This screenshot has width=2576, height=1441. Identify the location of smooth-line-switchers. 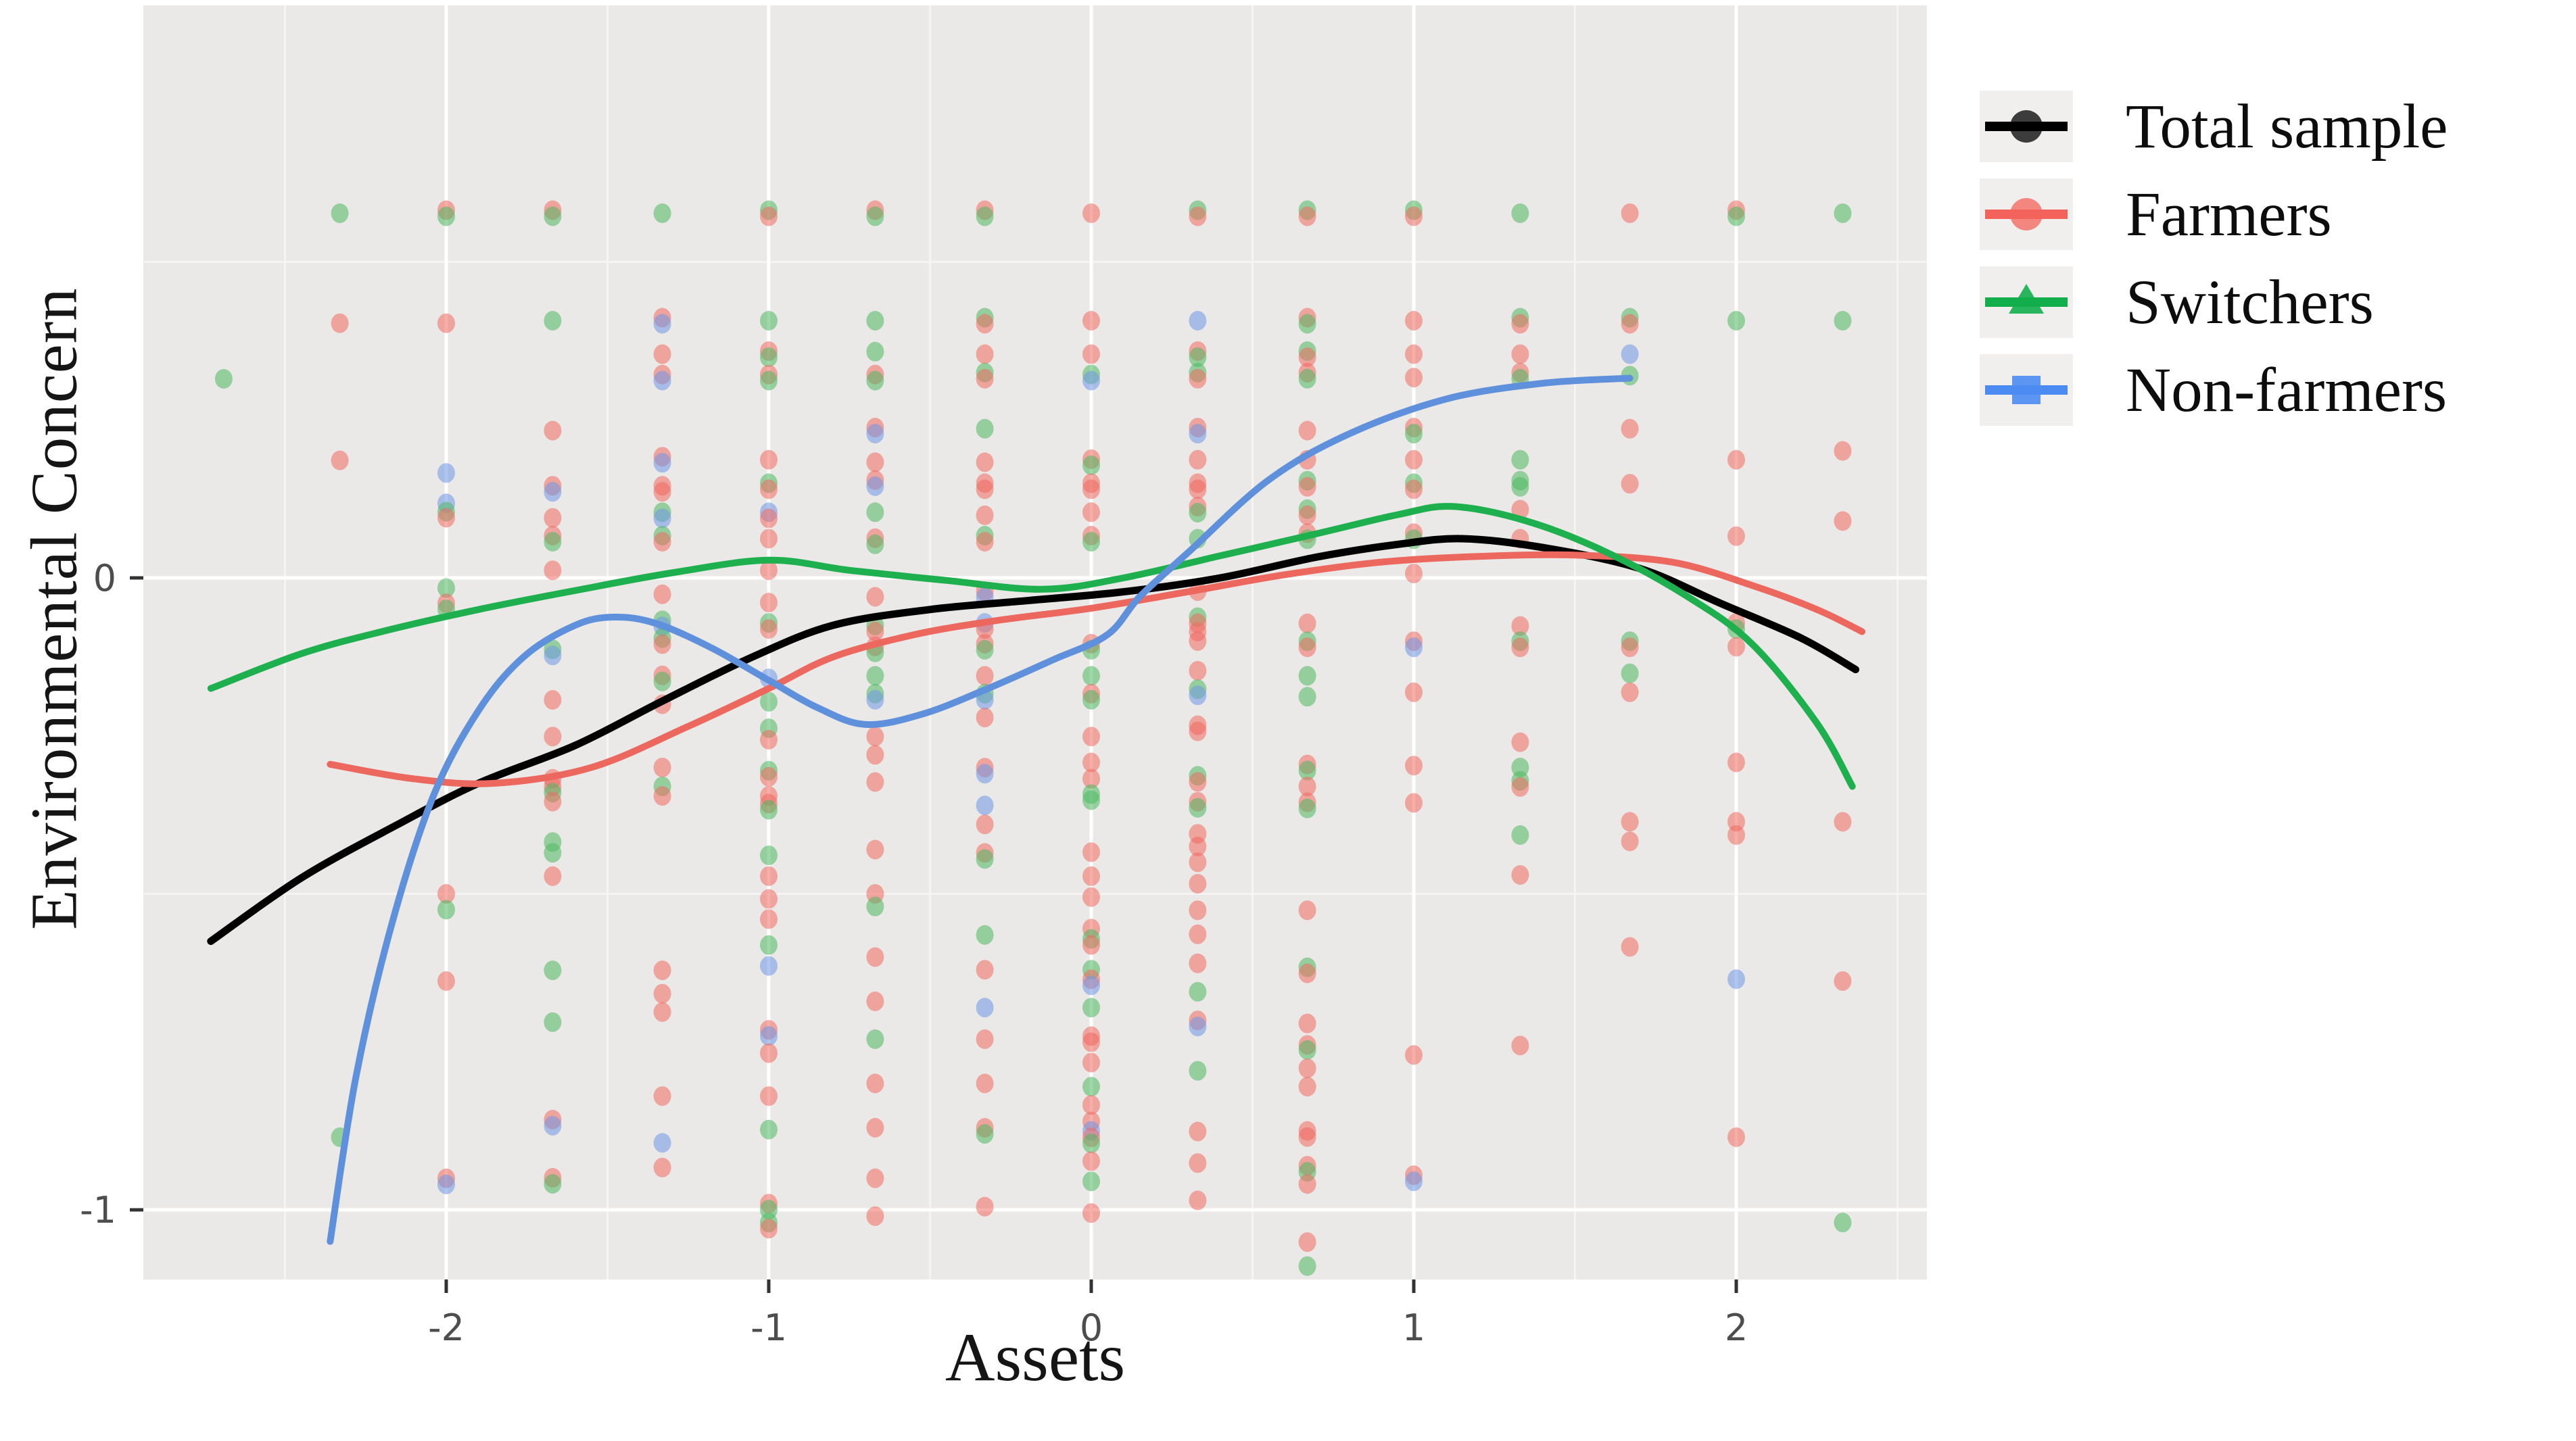
(1031, 646).